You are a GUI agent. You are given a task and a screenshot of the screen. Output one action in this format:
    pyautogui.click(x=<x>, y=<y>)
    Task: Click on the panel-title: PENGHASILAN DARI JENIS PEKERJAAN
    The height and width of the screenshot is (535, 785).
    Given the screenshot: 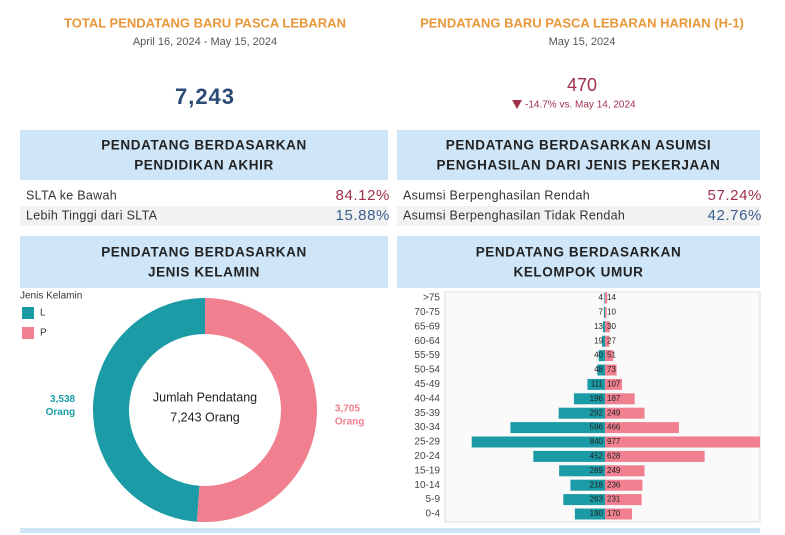 What is the action you would take?
    pyautogui.click(x=579, y=165)
    